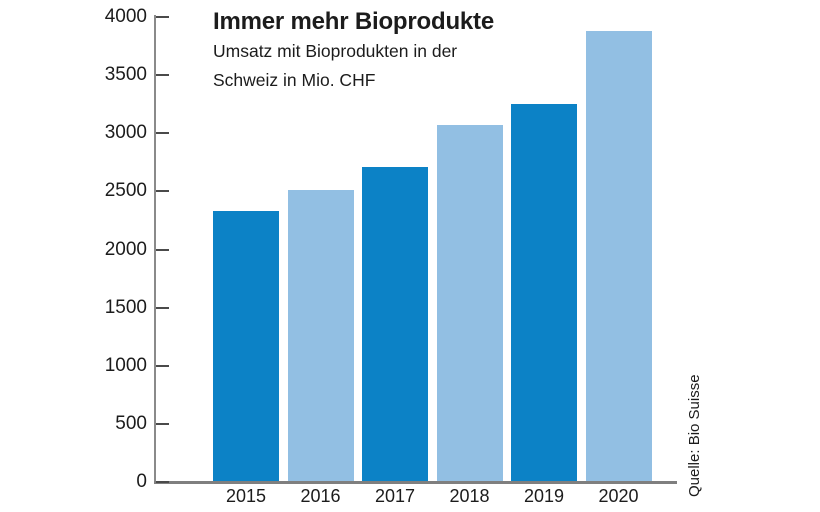 This screenshot has height=512, width=820. Describe the element at coordinates (395, 496) in the screenshot. I see `x-tick-label-2017: 2017` at that location.